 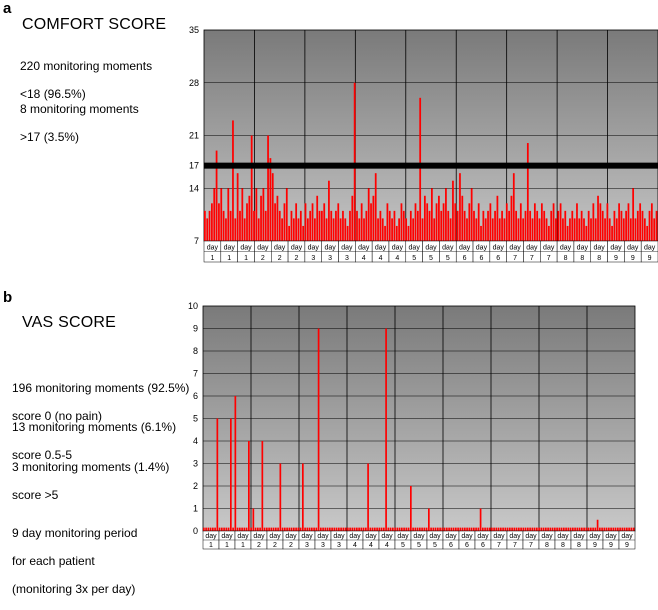 I want to click on panel-b-stat1-line1: 196 monitoring moments (92.5%), so click(x=101, y=388).